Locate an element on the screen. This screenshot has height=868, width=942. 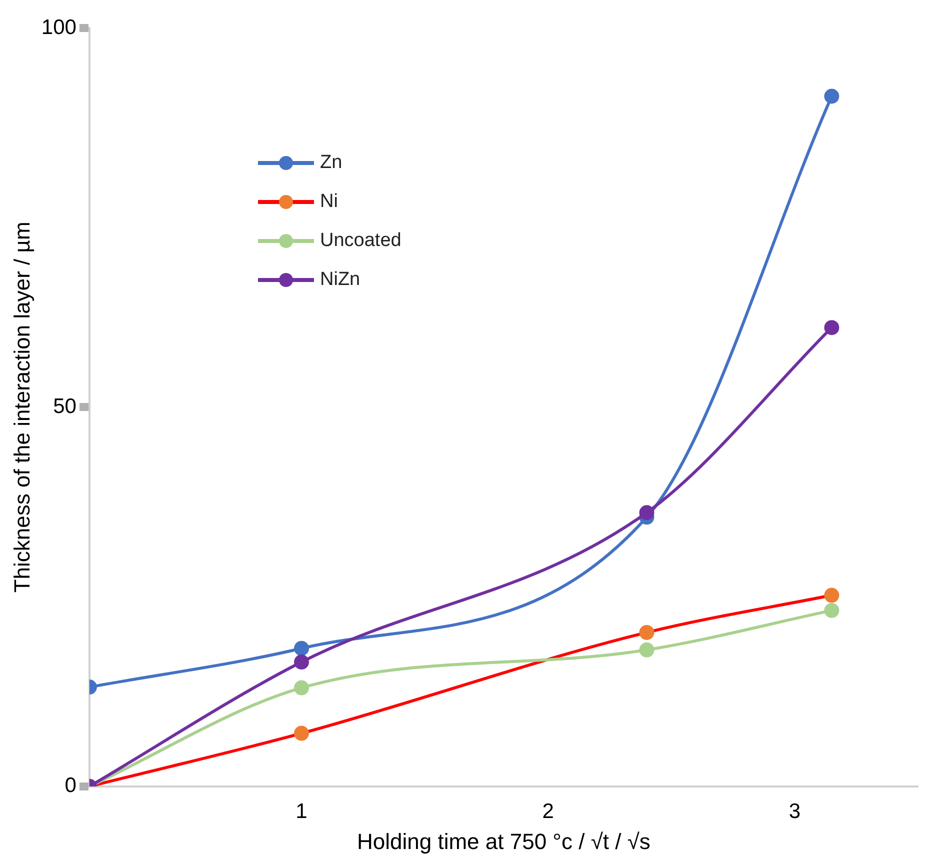
legend-label: Uncoated is located at coordinates (361, 241).